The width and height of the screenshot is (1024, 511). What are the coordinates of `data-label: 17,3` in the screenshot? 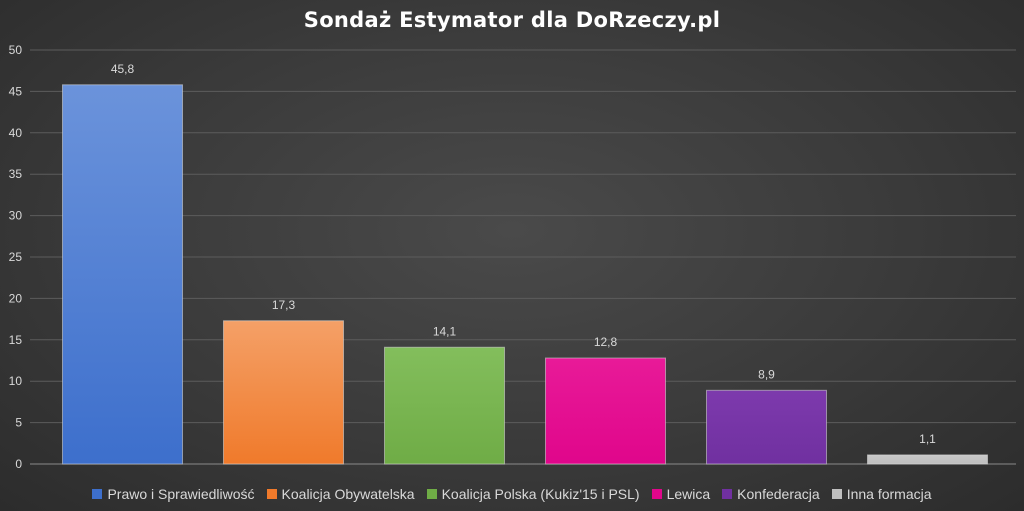 It's located at (284, 305).